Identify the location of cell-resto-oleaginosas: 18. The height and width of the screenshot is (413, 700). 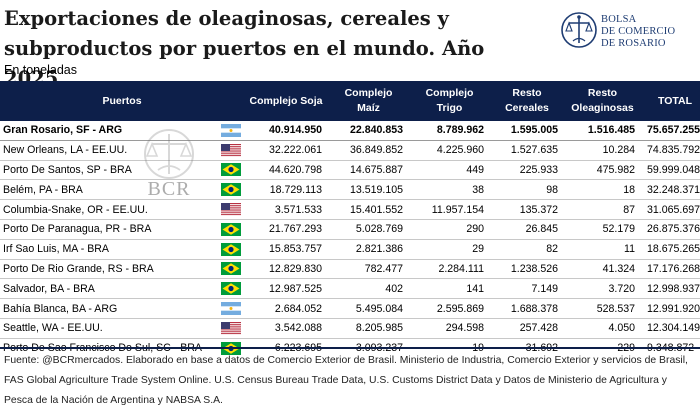
(602, 190).